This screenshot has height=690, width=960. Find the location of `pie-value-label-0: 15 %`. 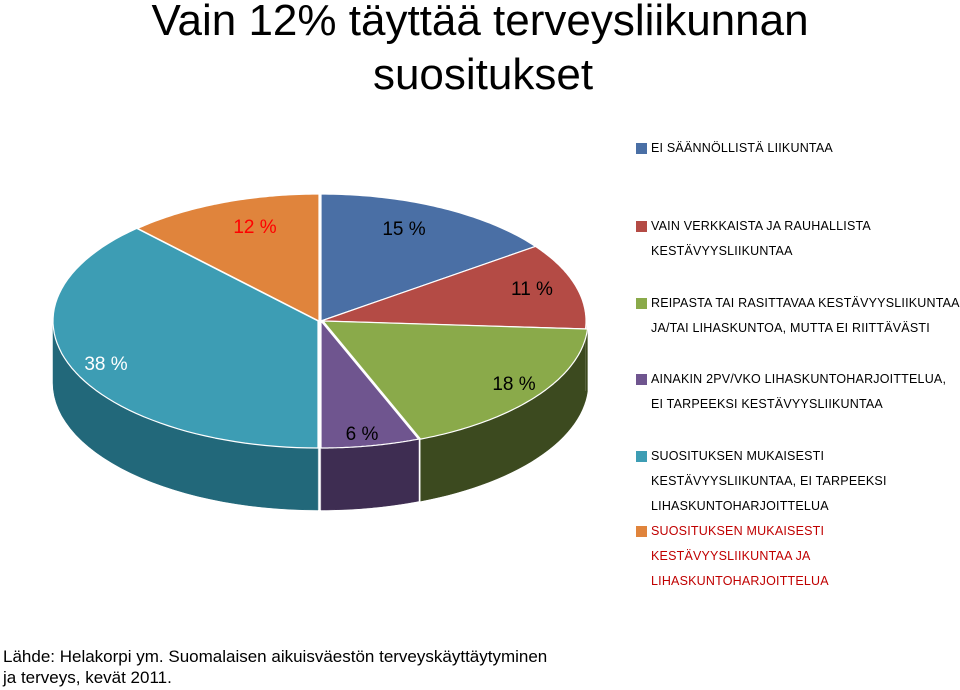

pie-value-label-0: 15 % is located at coordinates (403, 229).